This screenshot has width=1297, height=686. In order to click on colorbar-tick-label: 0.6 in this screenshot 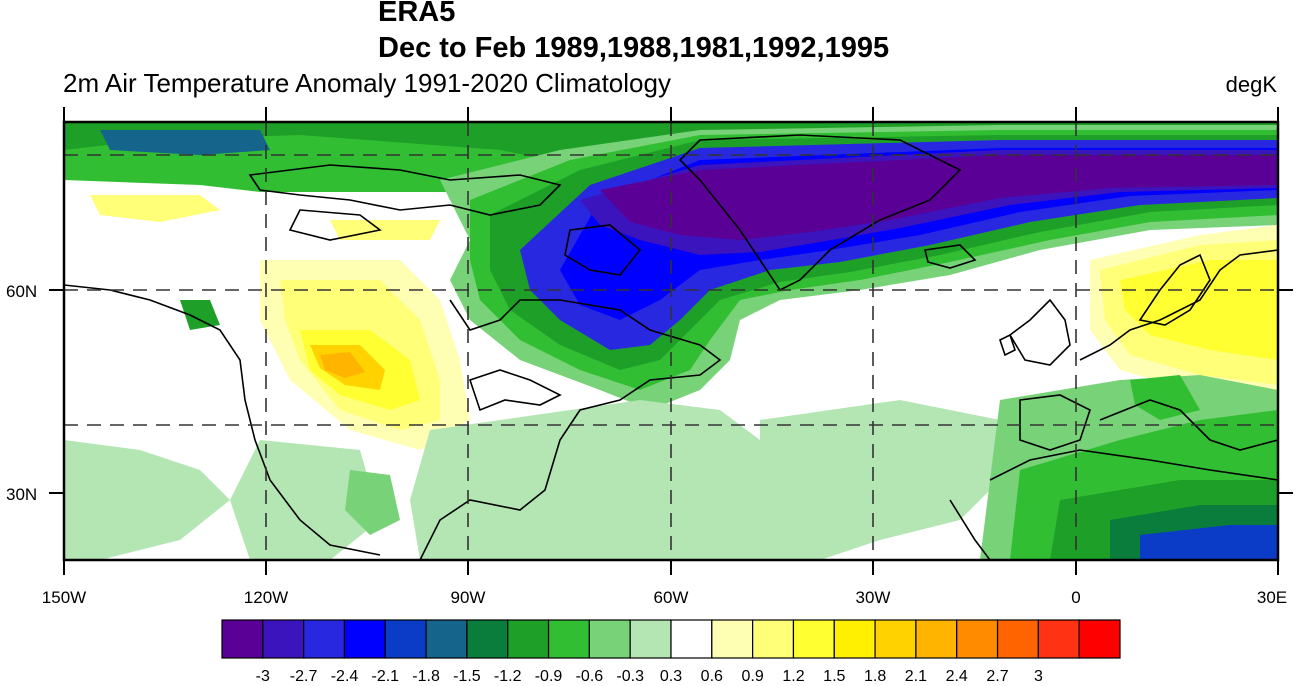, I will do `click(711, 676)`.